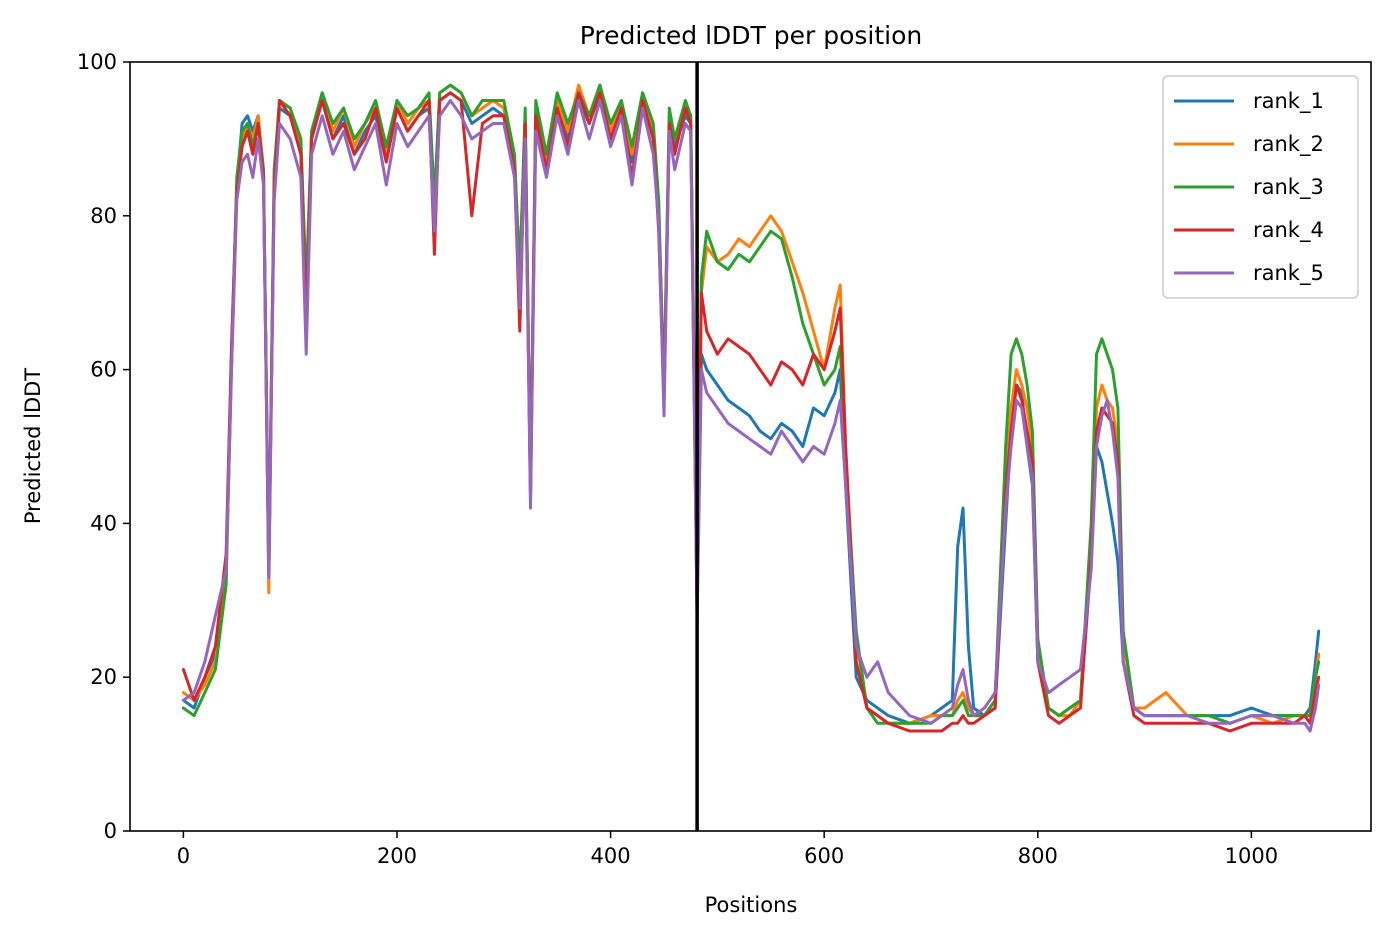  Describe the element at coordinates (1288, 101) in the screenshot. I see `legend-label: rank_1` at that location.